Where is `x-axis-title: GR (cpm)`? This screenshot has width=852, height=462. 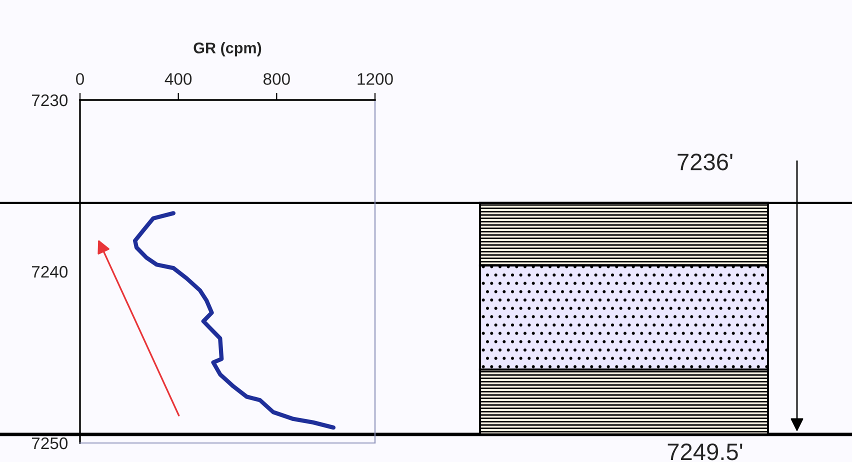 x-axis-title: GR (cpm) is located at coordinates (228, 49).